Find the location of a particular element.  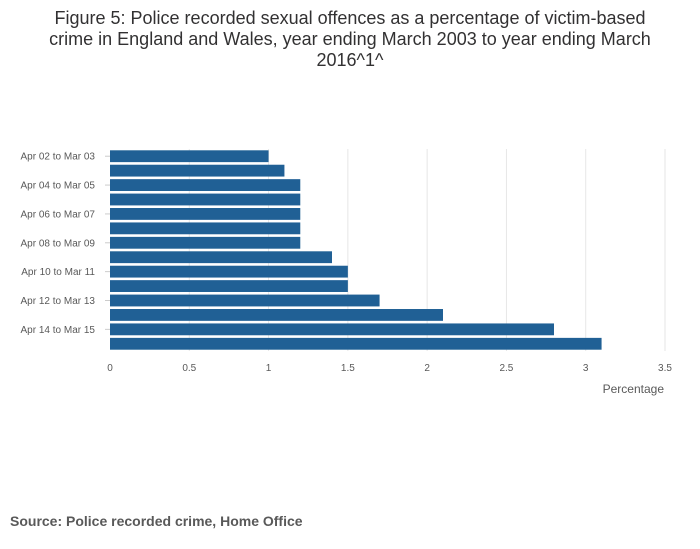

x-tick-label: 2.5 is located at coordinates (506, 368).